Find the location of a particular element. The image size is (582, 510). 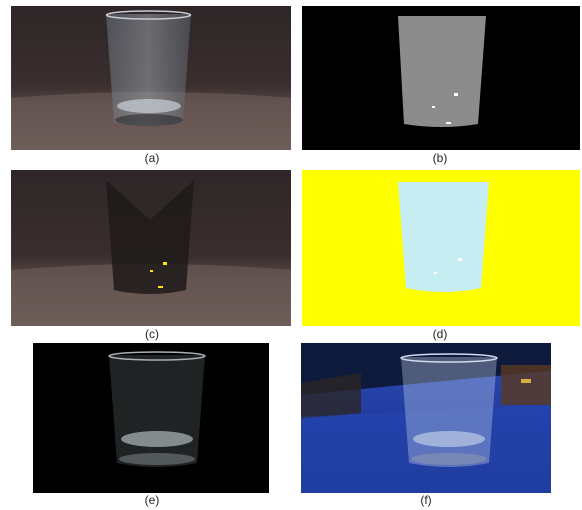

panel-f-image is located at coordinates (426, 418).